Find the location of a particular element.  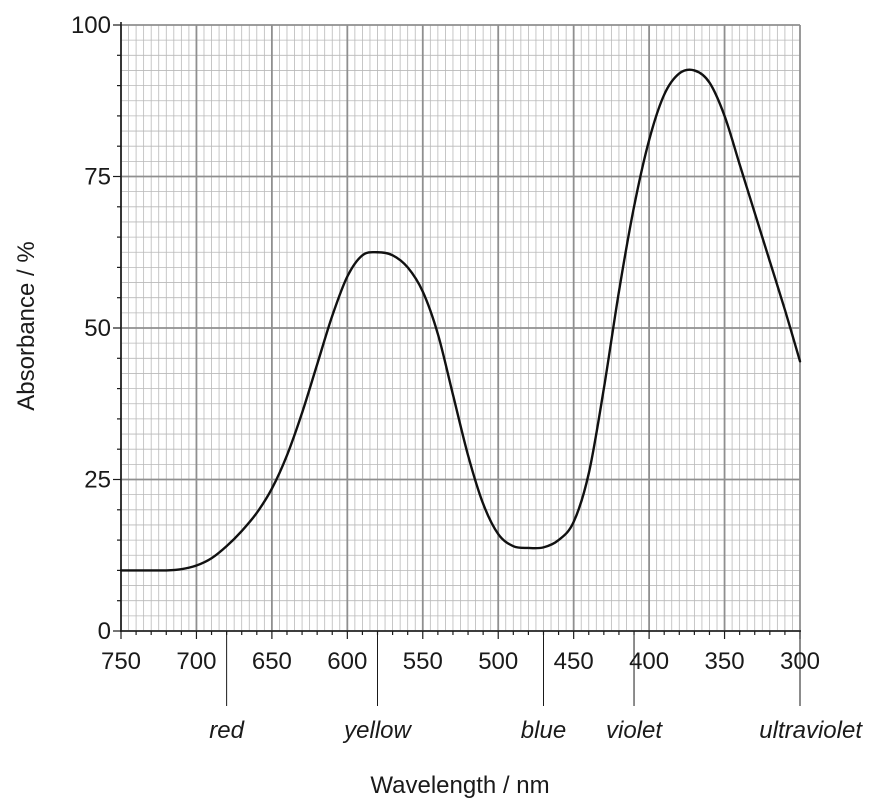

x-tick-label: 350 is located at coordinates (725, 661).